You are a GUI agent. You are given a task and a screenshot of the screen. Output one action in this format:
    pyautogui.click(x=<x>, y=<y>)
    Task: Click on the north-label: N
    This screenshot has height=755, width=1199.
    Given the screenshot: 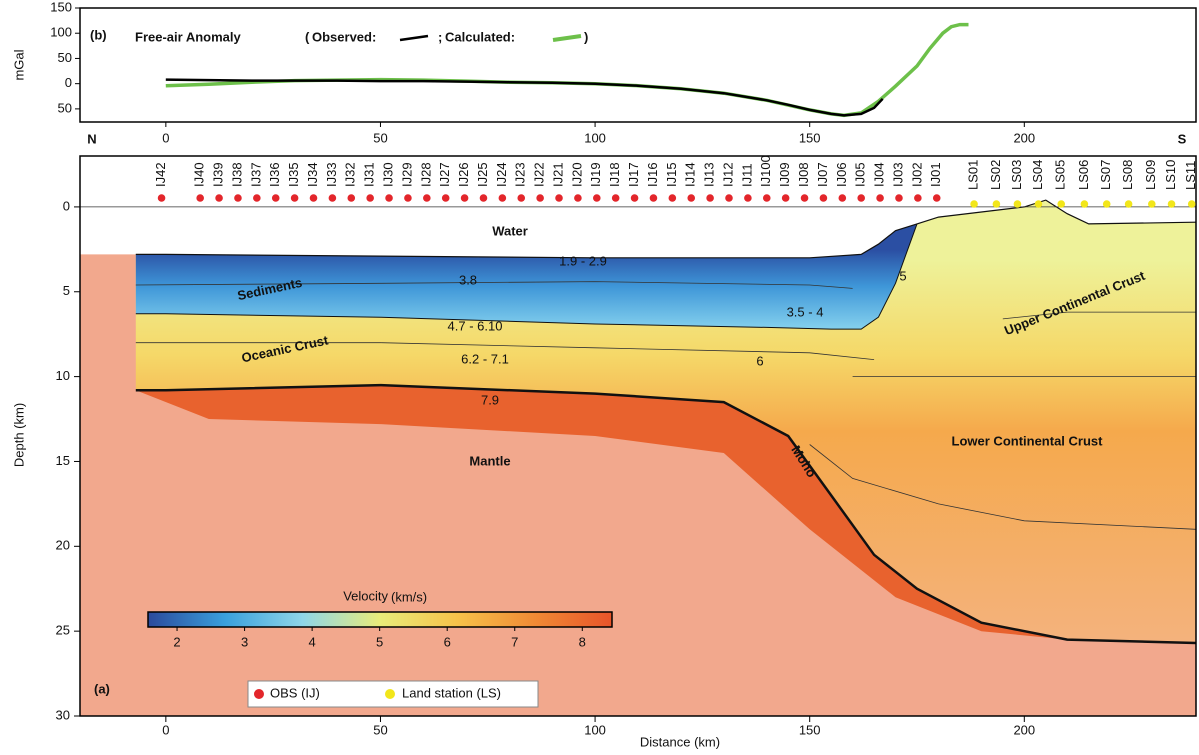 What is the action you would take?
    pyautogui.click(x=91, y=138)
    